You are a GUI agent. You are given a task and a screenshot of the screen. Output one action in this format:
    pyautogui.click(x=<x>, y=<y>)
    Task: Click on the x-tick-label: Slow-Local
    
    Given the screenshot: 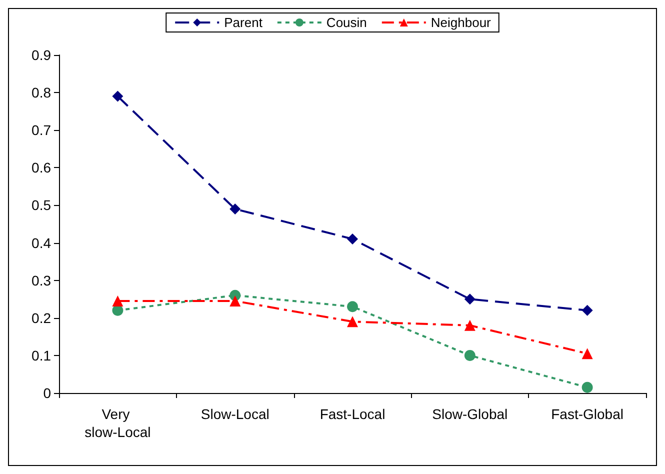 What is the action you would take?
    pyautogui.click(x=235, y=414)
    